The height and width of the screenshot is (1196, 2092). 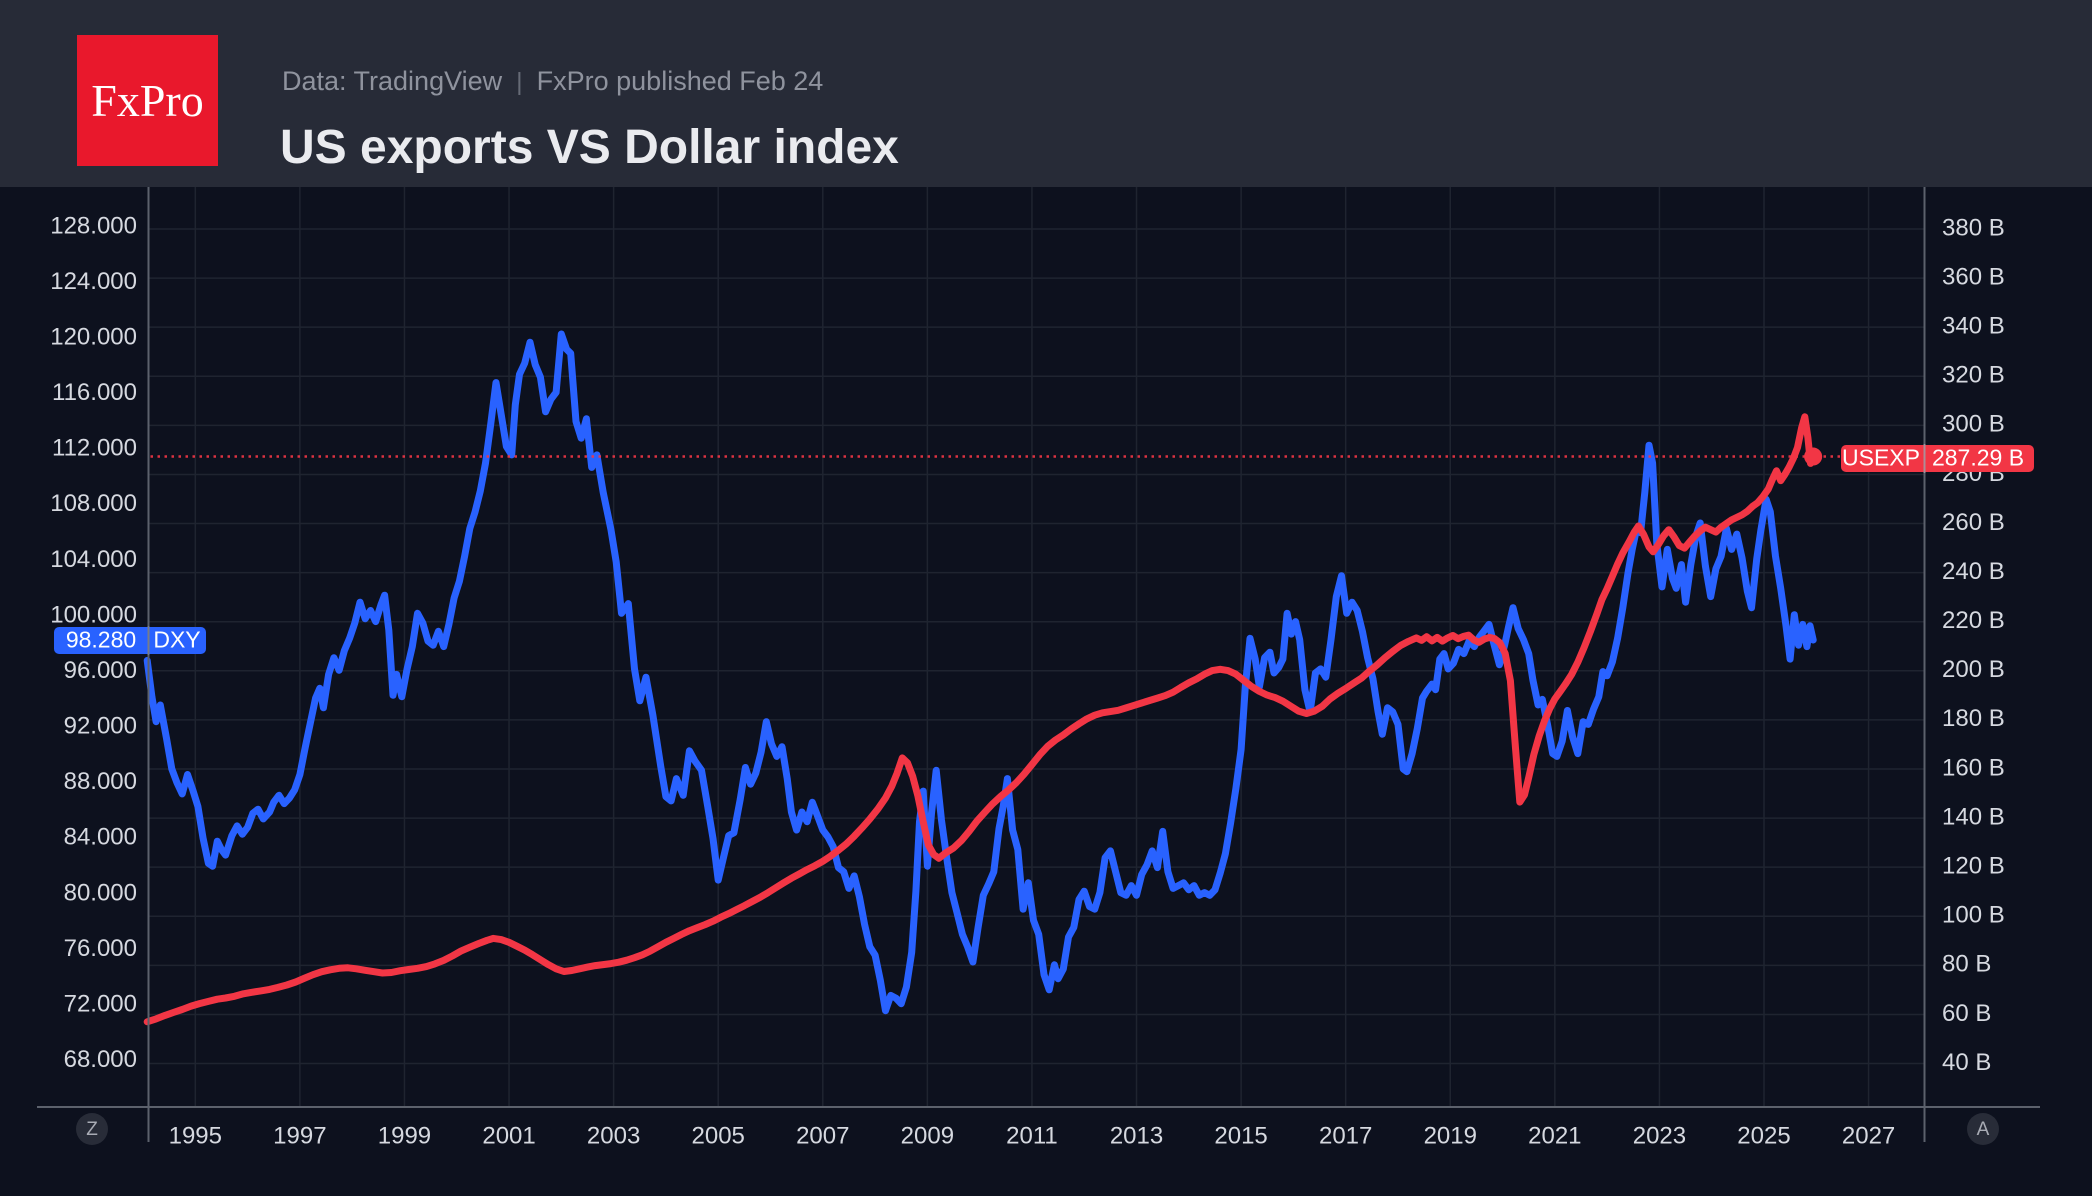 What do you see at coordinates (1763, 1135) in the screenshot?
I see `axis-label: 2025` at bounding box center [1763, 1135].